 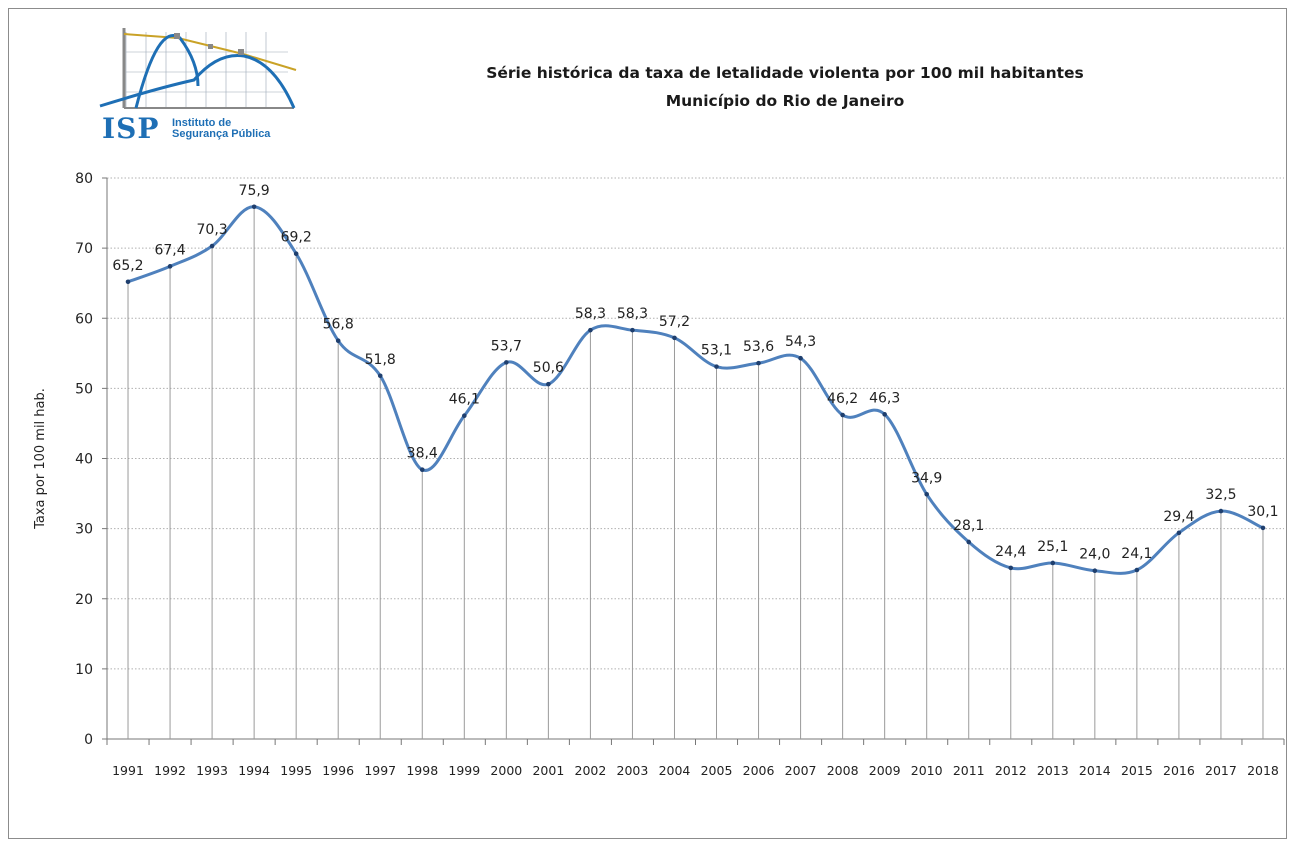 I want to click on data-label: 34,9, so click(x=926, y=478).